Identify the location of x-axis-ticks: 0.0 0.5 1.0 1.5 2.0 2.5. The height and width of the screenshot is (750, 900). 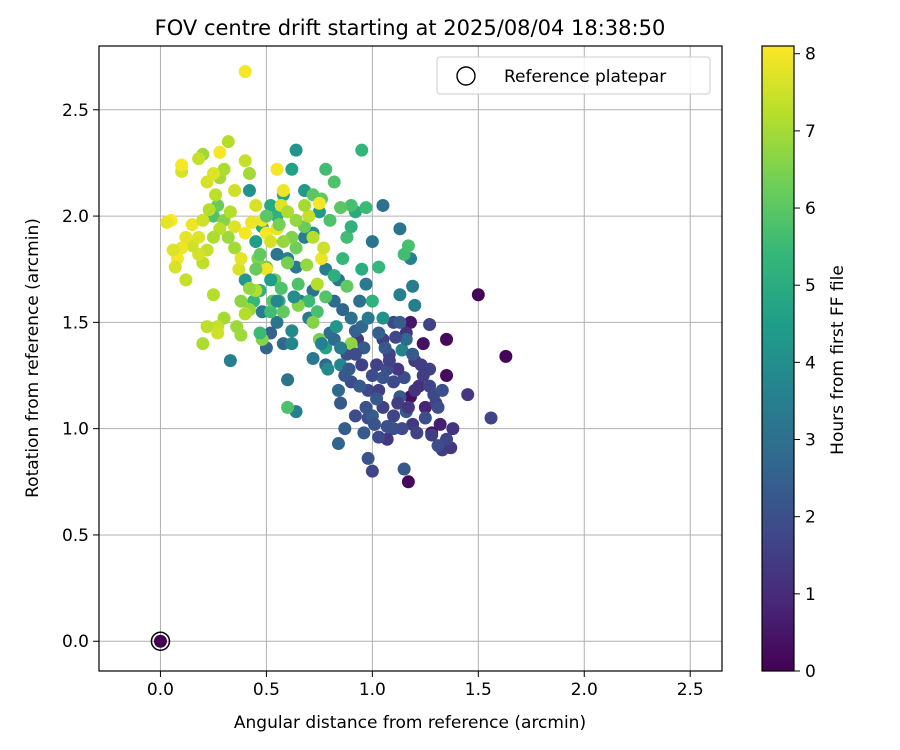
(425, 685).